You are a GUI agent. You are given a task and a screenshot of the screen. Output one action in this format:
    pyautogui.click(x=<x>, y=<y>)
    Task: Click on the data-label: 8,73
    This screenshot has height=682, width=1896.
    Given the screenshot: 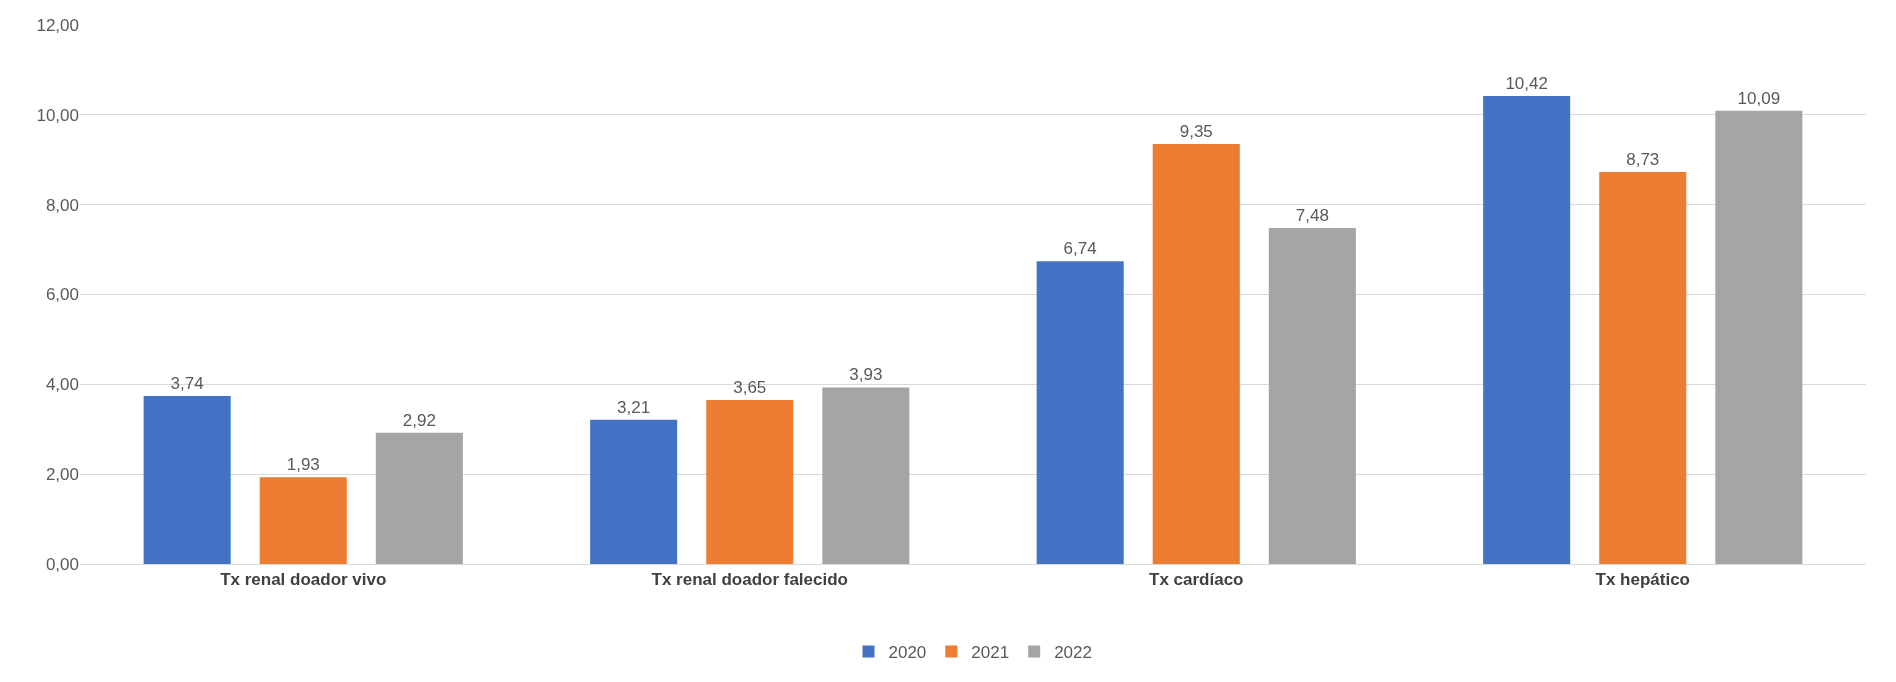 What is the action you would take?
    pyautogui.click(x=1643, y=159)
    